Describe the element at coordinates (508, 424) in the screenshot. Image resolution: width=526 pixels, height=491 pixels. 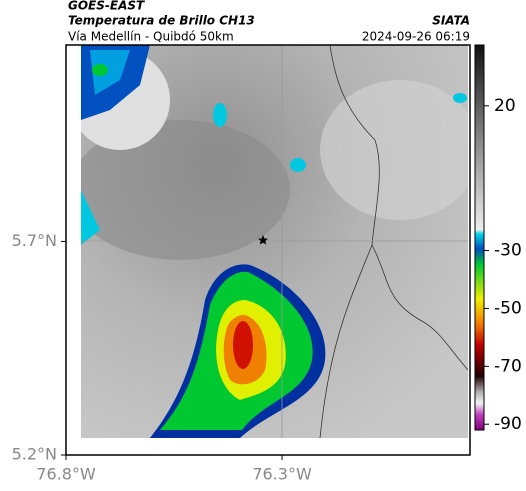
I see `colorbar-tick-label: -90` at that location.